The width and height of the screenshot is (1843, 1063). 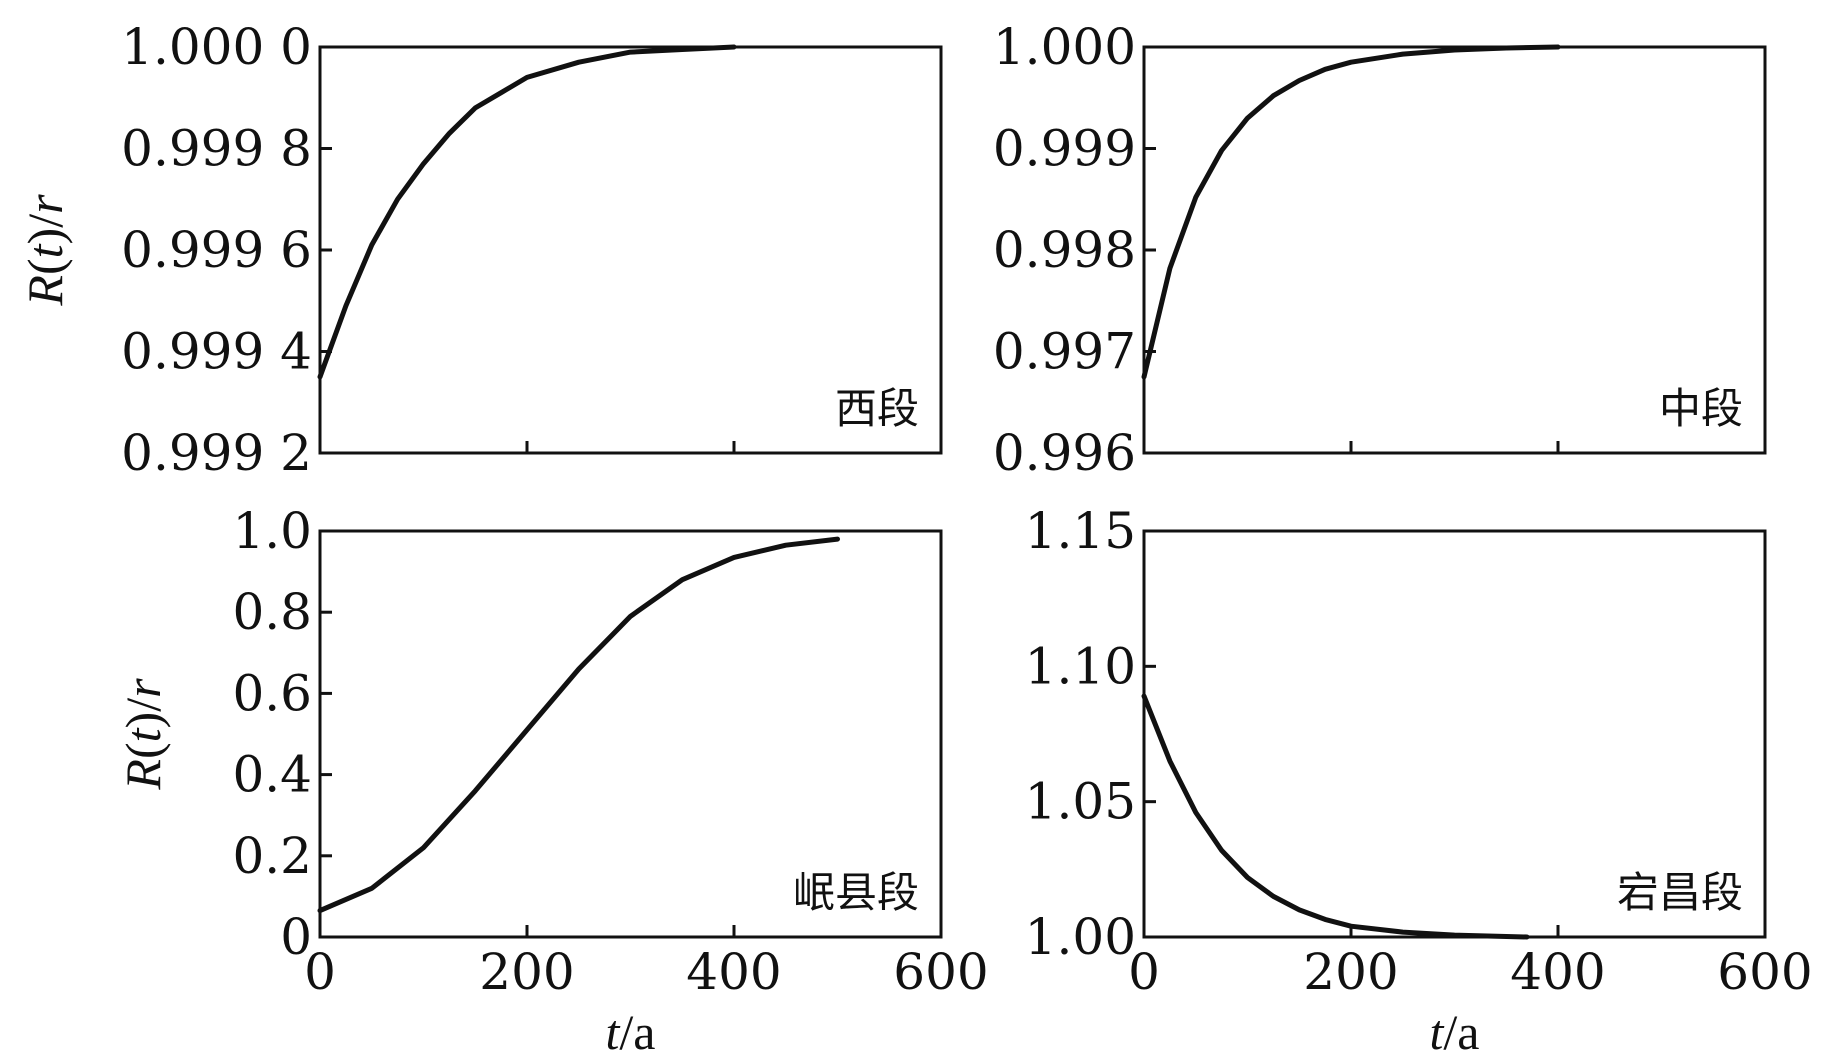 I want to click on y-tick-label: 1.000, so click(x=1064, y=47).